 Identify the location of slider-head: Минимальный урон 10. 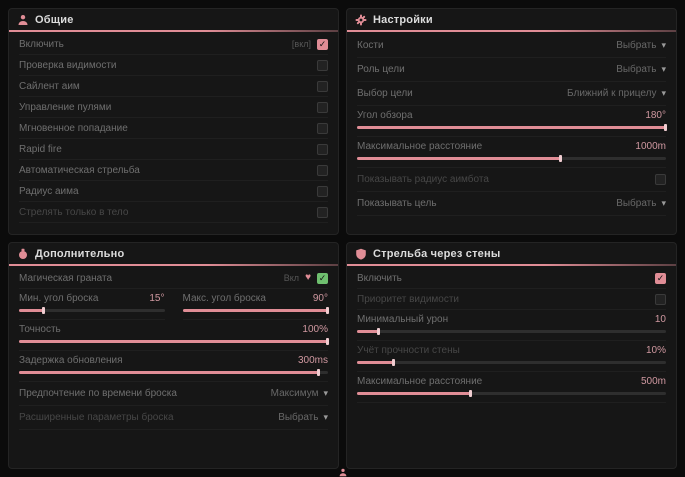
(511, 319).